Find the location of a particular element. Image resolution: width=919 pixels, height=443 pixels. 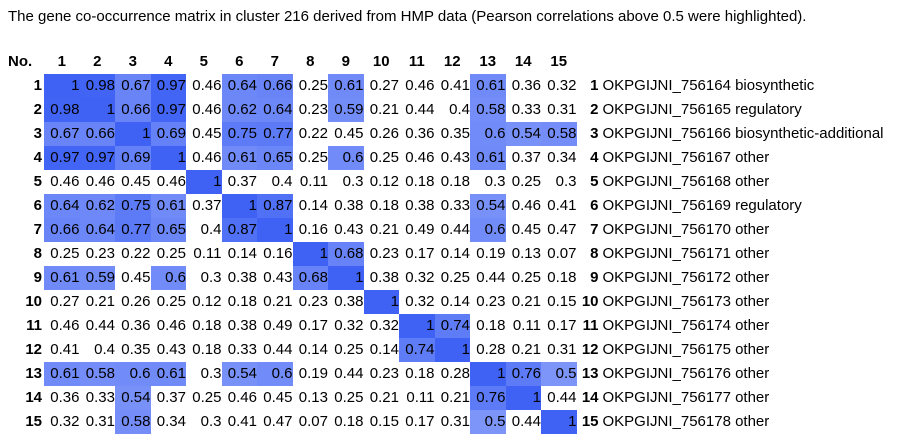

row-number: 2 is located at coordinates (37, 109).